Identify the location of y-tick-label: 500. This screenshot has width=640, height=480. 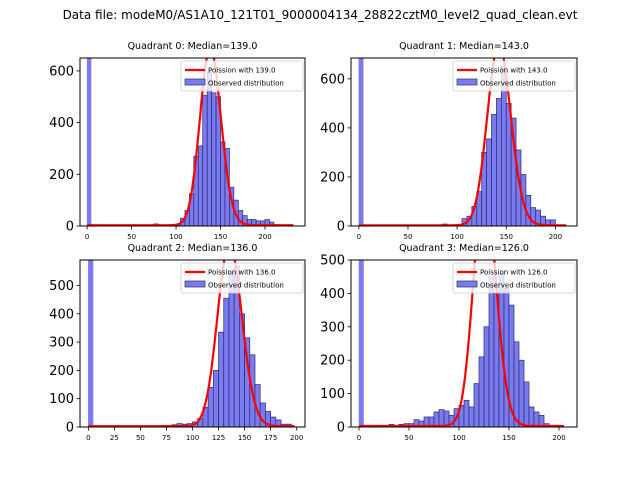
(61, 286).